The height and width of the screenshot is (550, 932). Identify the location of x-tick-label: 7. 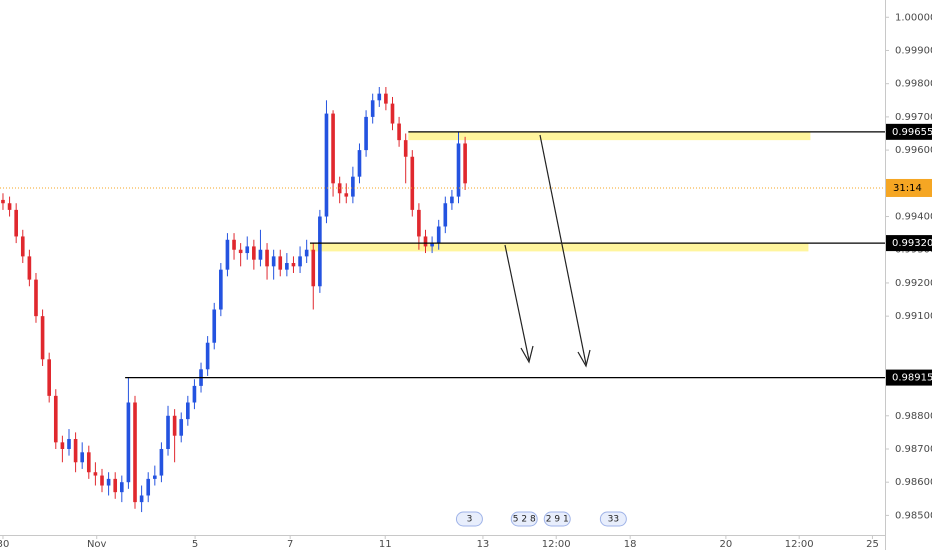
(290, 544).